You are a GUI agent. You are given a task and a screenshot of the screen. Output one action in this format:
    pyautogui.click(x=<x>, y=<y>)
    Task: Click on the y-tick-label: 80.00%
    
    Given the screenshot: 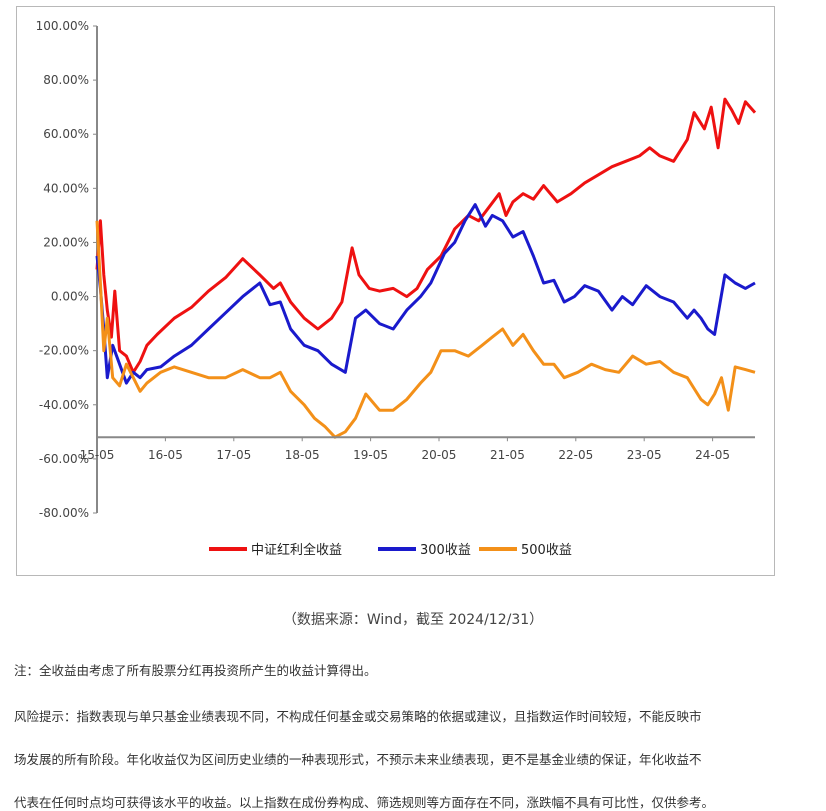 What is the action you would take?
    pyautogui.click(x=66, y=80)
    